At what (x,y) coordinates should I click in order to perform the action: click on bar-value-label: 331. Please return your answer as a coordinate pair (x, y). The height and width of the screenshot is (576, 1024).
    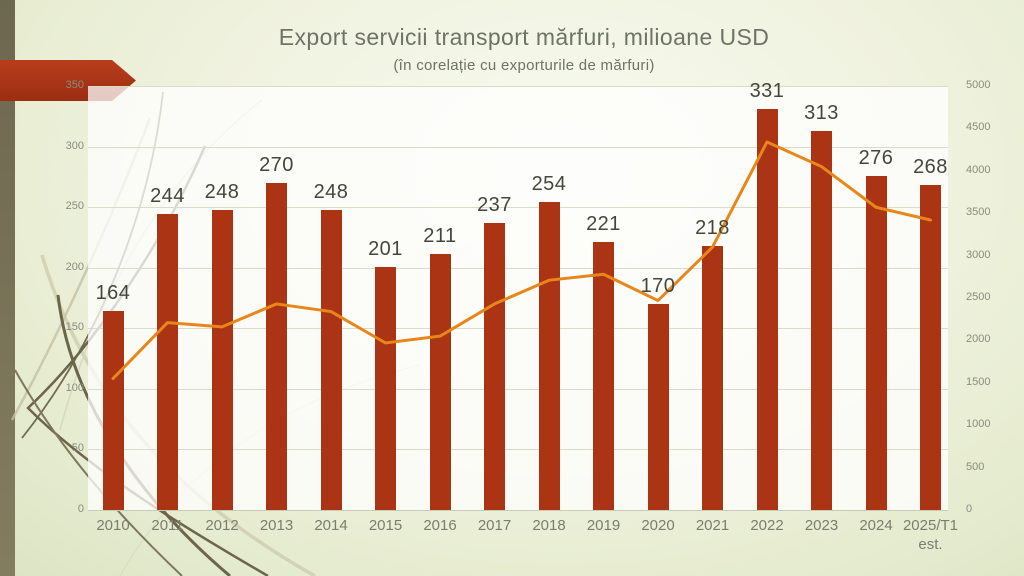
    Looking at the image, I should click on (767, 91).